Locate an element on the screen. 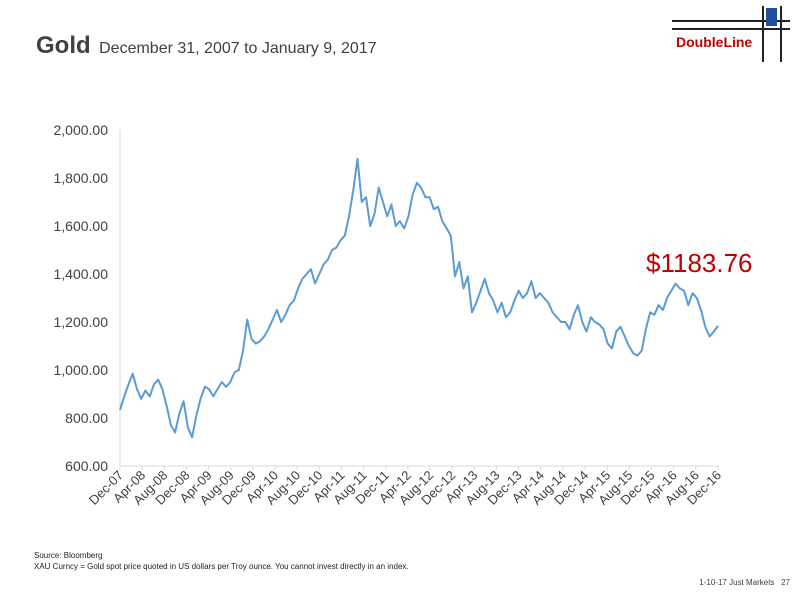 The height and width of the screenshot is (600, 800). page-label: 1-10-17 Just Markets is located at coordinates (737, 582).